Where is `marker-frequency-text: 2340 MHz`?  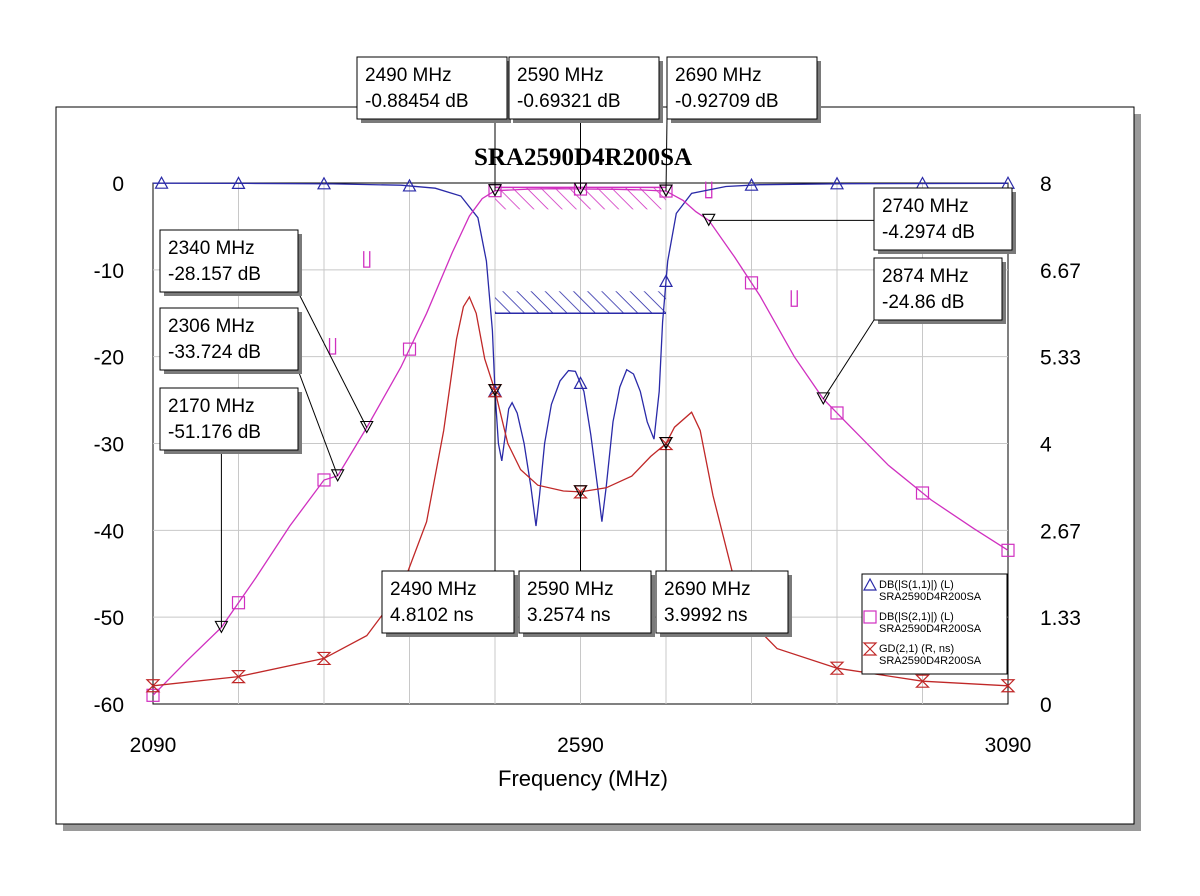
marker-frequency-text: 2340 MHz is located at coordinates (211, 248).